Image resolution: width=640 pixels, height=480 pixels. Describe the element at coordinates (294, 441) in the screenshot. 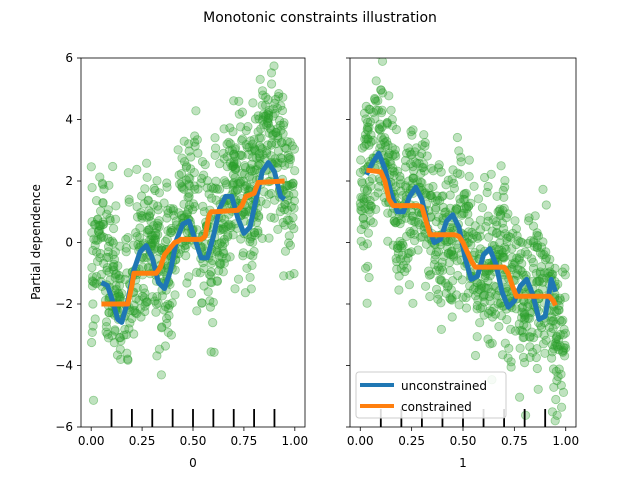

I see `x-tick-label: 1.00` at that location.